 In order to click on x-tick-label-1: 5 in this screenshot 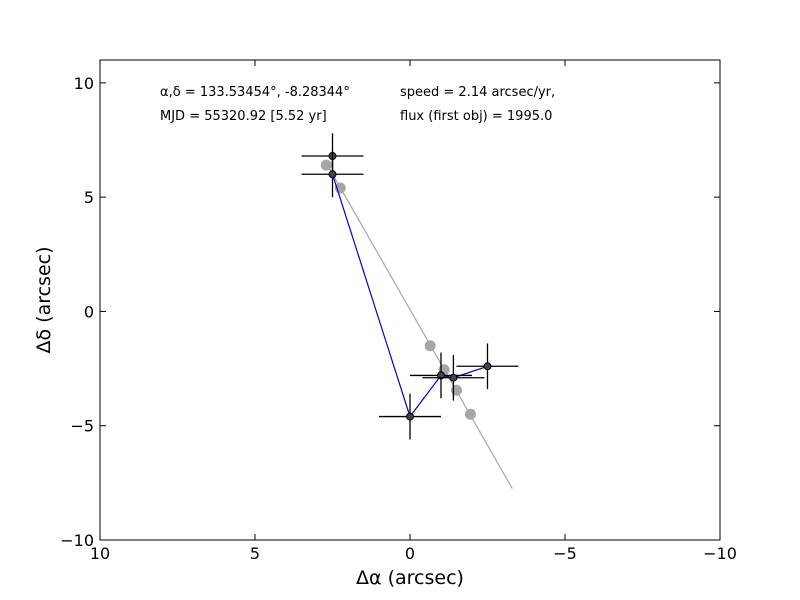, I will do `click(255, 553)`.